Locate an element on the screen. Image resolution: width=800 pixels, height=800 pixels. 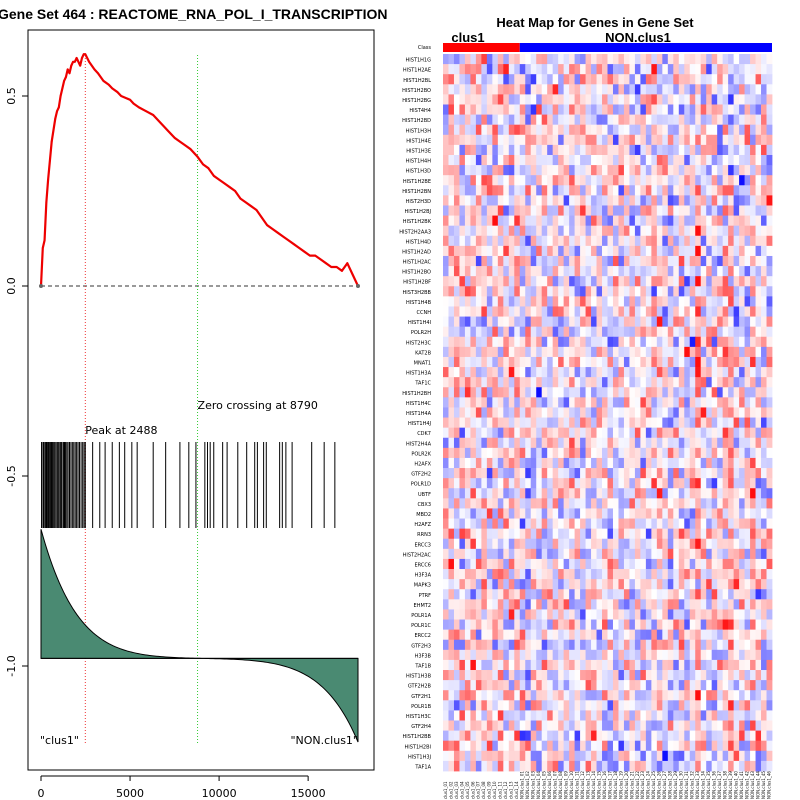
sample-label: NON.clus1_23 is located at coordinates (642, 785).